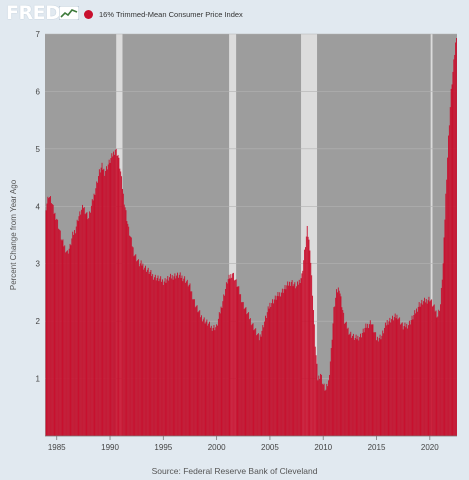 The image size is (469, 480). Describe the element at coordinates (33, 13) in the screenshot. I see `fred-logo: FRED` at that location.